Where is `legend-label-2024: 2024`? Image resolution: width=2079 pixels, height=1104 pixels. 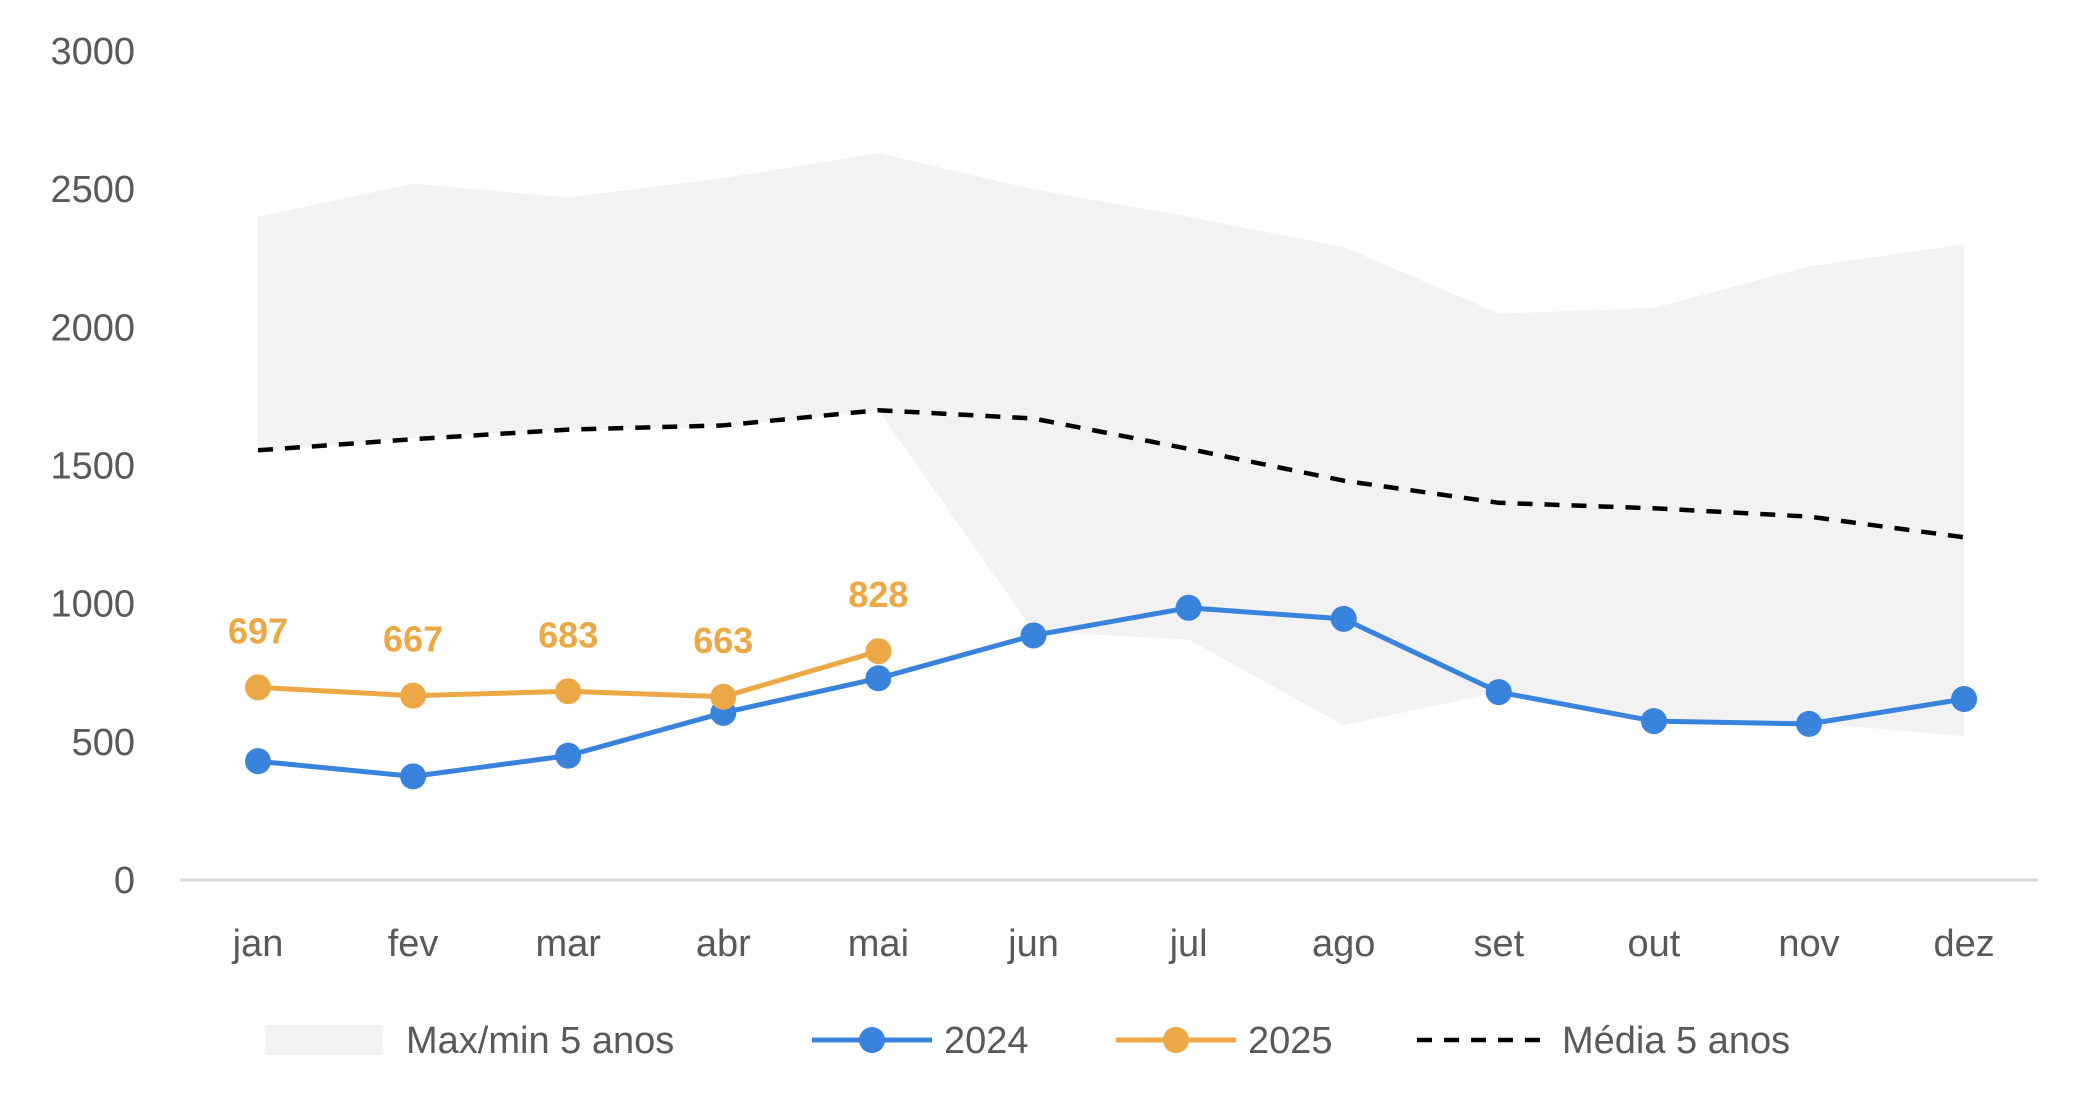
legend-label-2024: 2024 is located at coordinates (986, 1041).